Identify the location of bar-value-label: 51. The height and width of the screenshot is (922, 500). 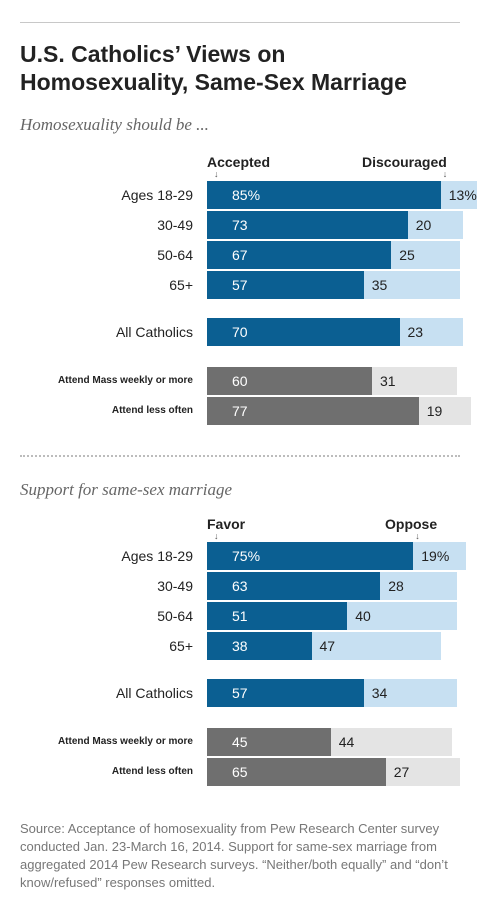
(240, 616).